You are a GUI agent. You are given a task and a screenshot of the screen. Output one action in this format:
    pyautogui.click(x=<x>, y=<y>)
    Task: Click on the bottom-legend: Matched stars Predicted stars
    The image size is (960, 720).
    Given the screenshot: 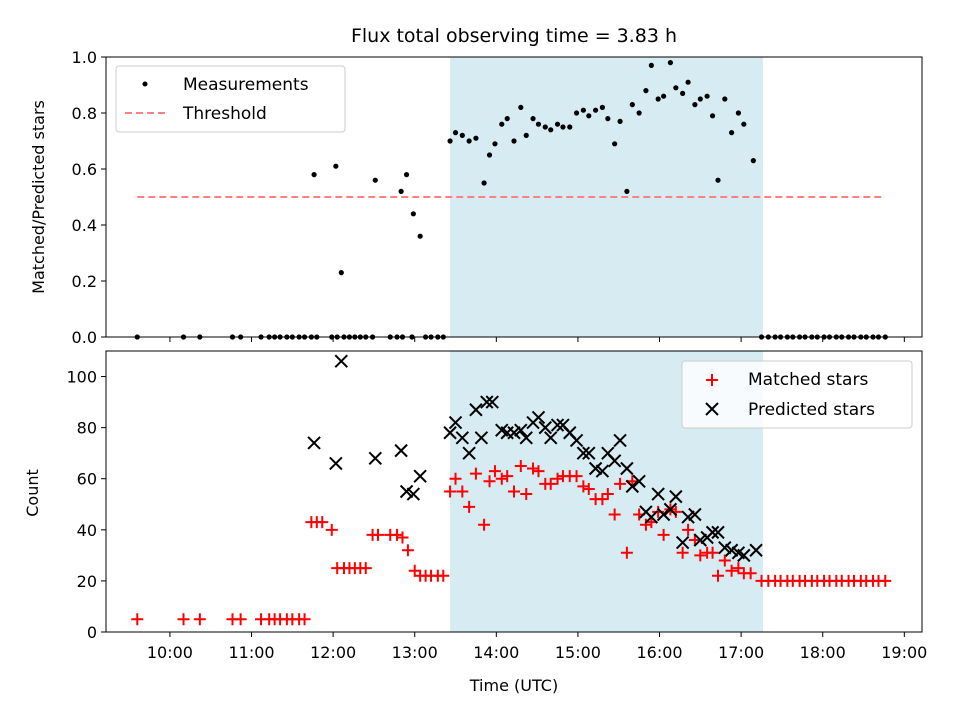 What is the action you would take?
    pyautogui.click(x=797, y=394)
    